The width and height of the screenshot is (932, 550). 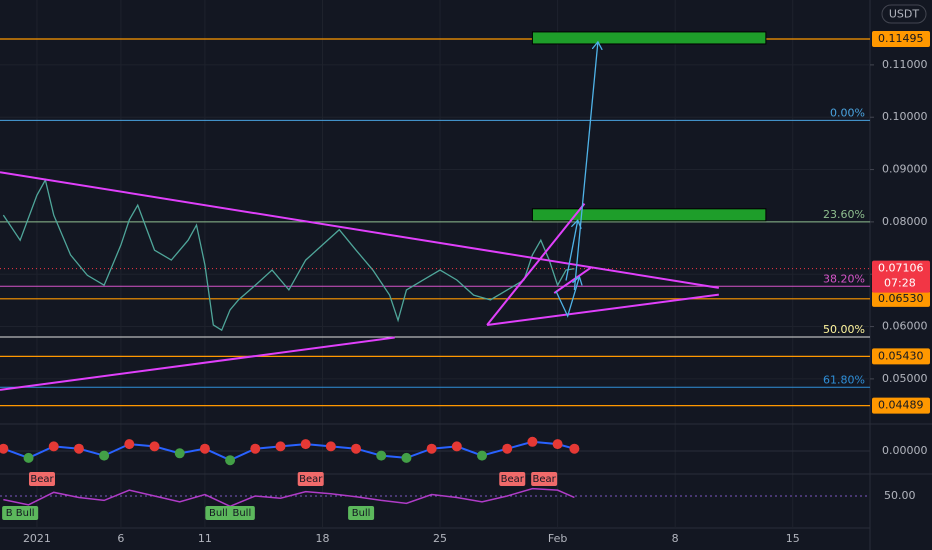 I want to click on y-tick-label: 0.11000, so click(x=905, y=64).